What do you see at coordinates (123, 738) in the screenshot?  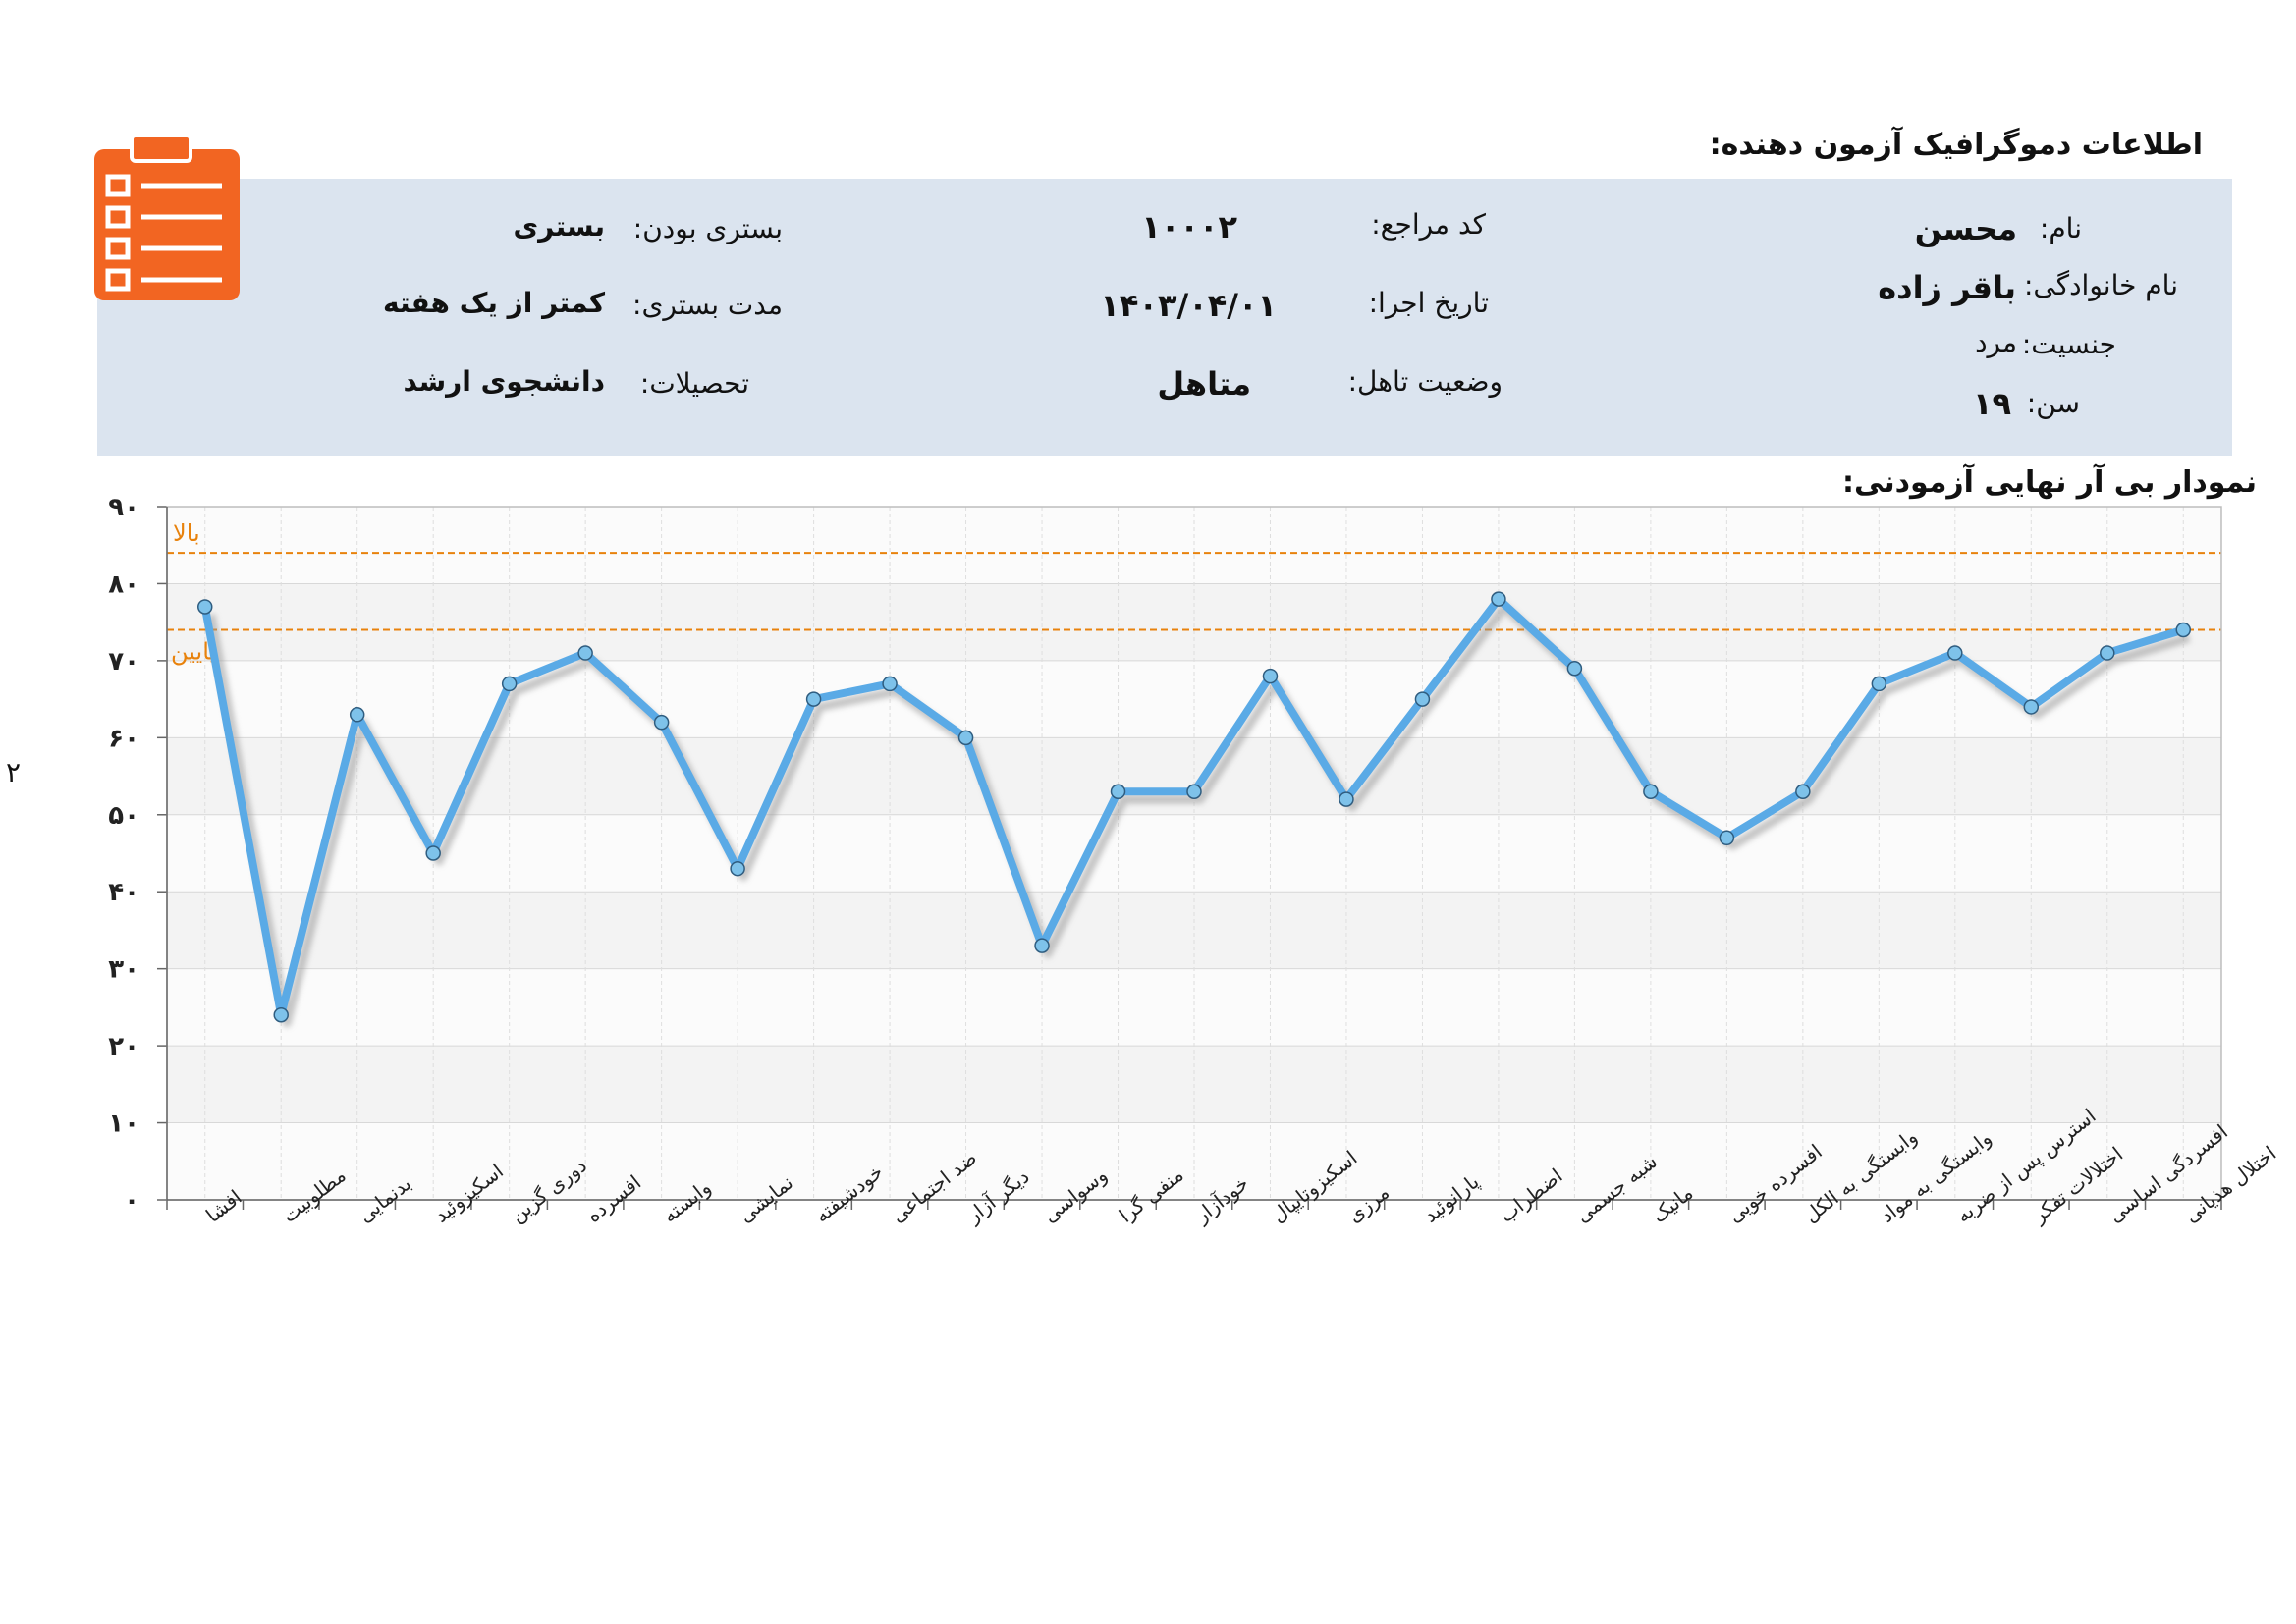 I see `y-tick-label: ۶۰` at bounding box center [123, 738].